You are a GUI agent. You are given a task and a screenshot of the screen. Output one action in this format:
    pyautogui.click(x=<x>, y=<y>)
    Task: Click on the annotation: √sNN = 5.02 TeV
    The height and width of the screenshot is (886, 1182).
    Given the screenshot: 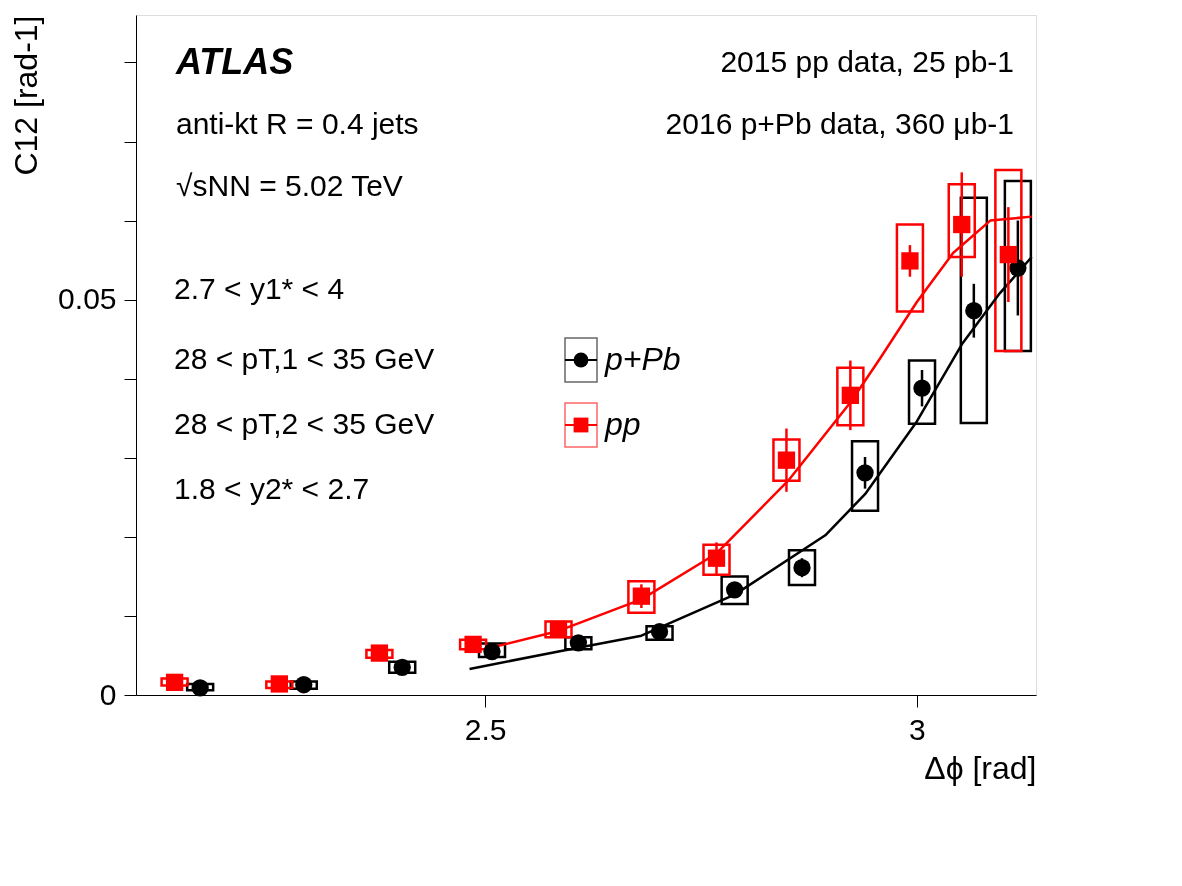 What is the action you would take?
    pyautogui.click(x=289, y=185)
    